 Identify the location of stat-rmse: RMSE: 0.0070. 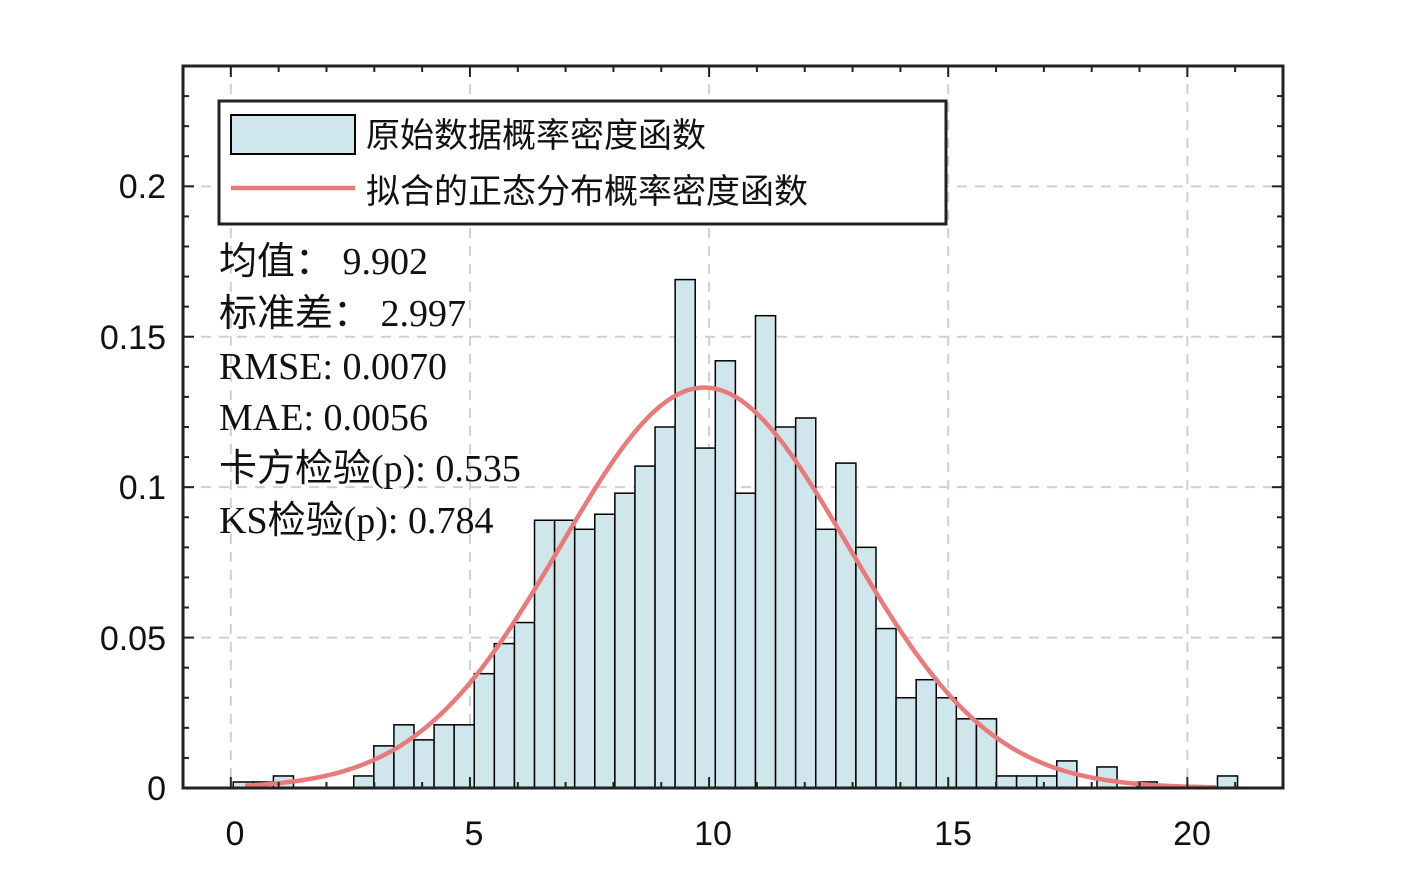
(333, 367).